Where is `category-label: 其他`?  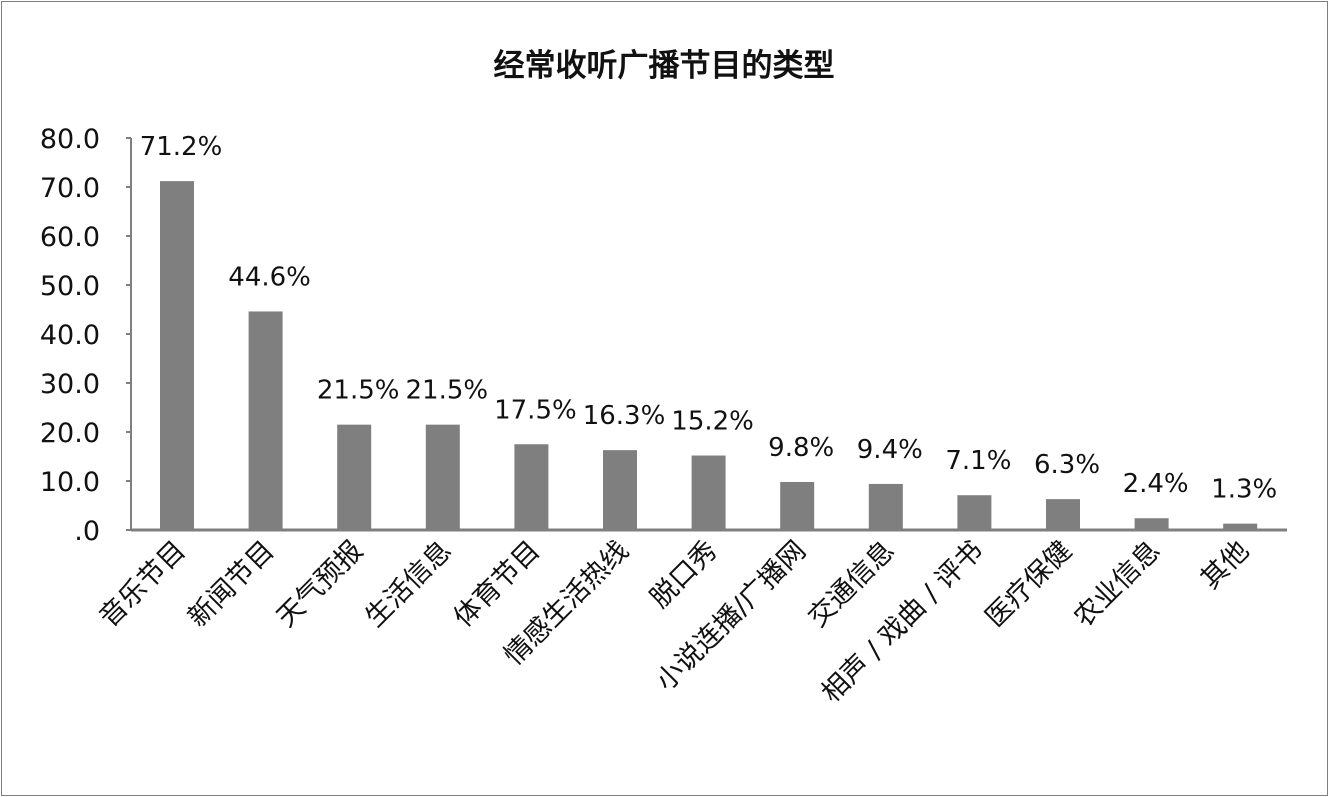 category-label: 其他 is located at coordinates (1225, 565).